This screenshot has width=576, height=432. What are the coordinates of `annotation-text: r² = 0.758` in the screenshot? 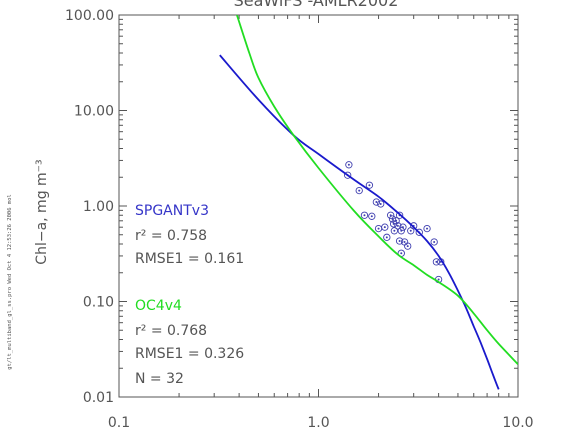 It's located at (171, 236).